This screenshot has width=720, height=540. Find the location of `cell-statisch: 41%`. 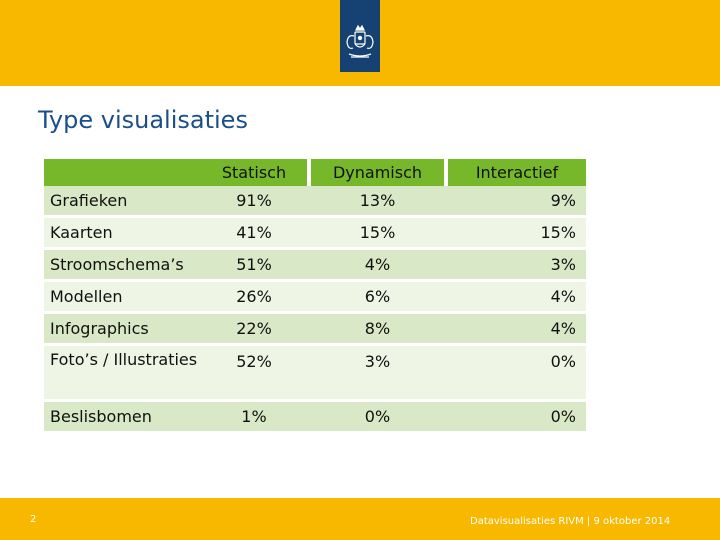

cell-statisch: 41% is located at coordinates (254, 232).